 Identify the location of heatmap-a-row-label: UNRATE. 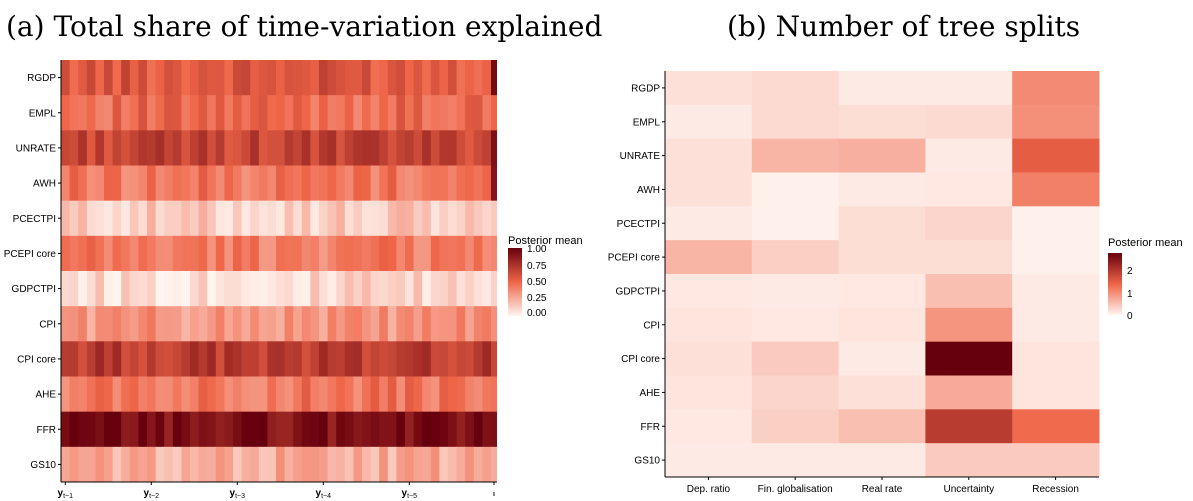
(36, 148).